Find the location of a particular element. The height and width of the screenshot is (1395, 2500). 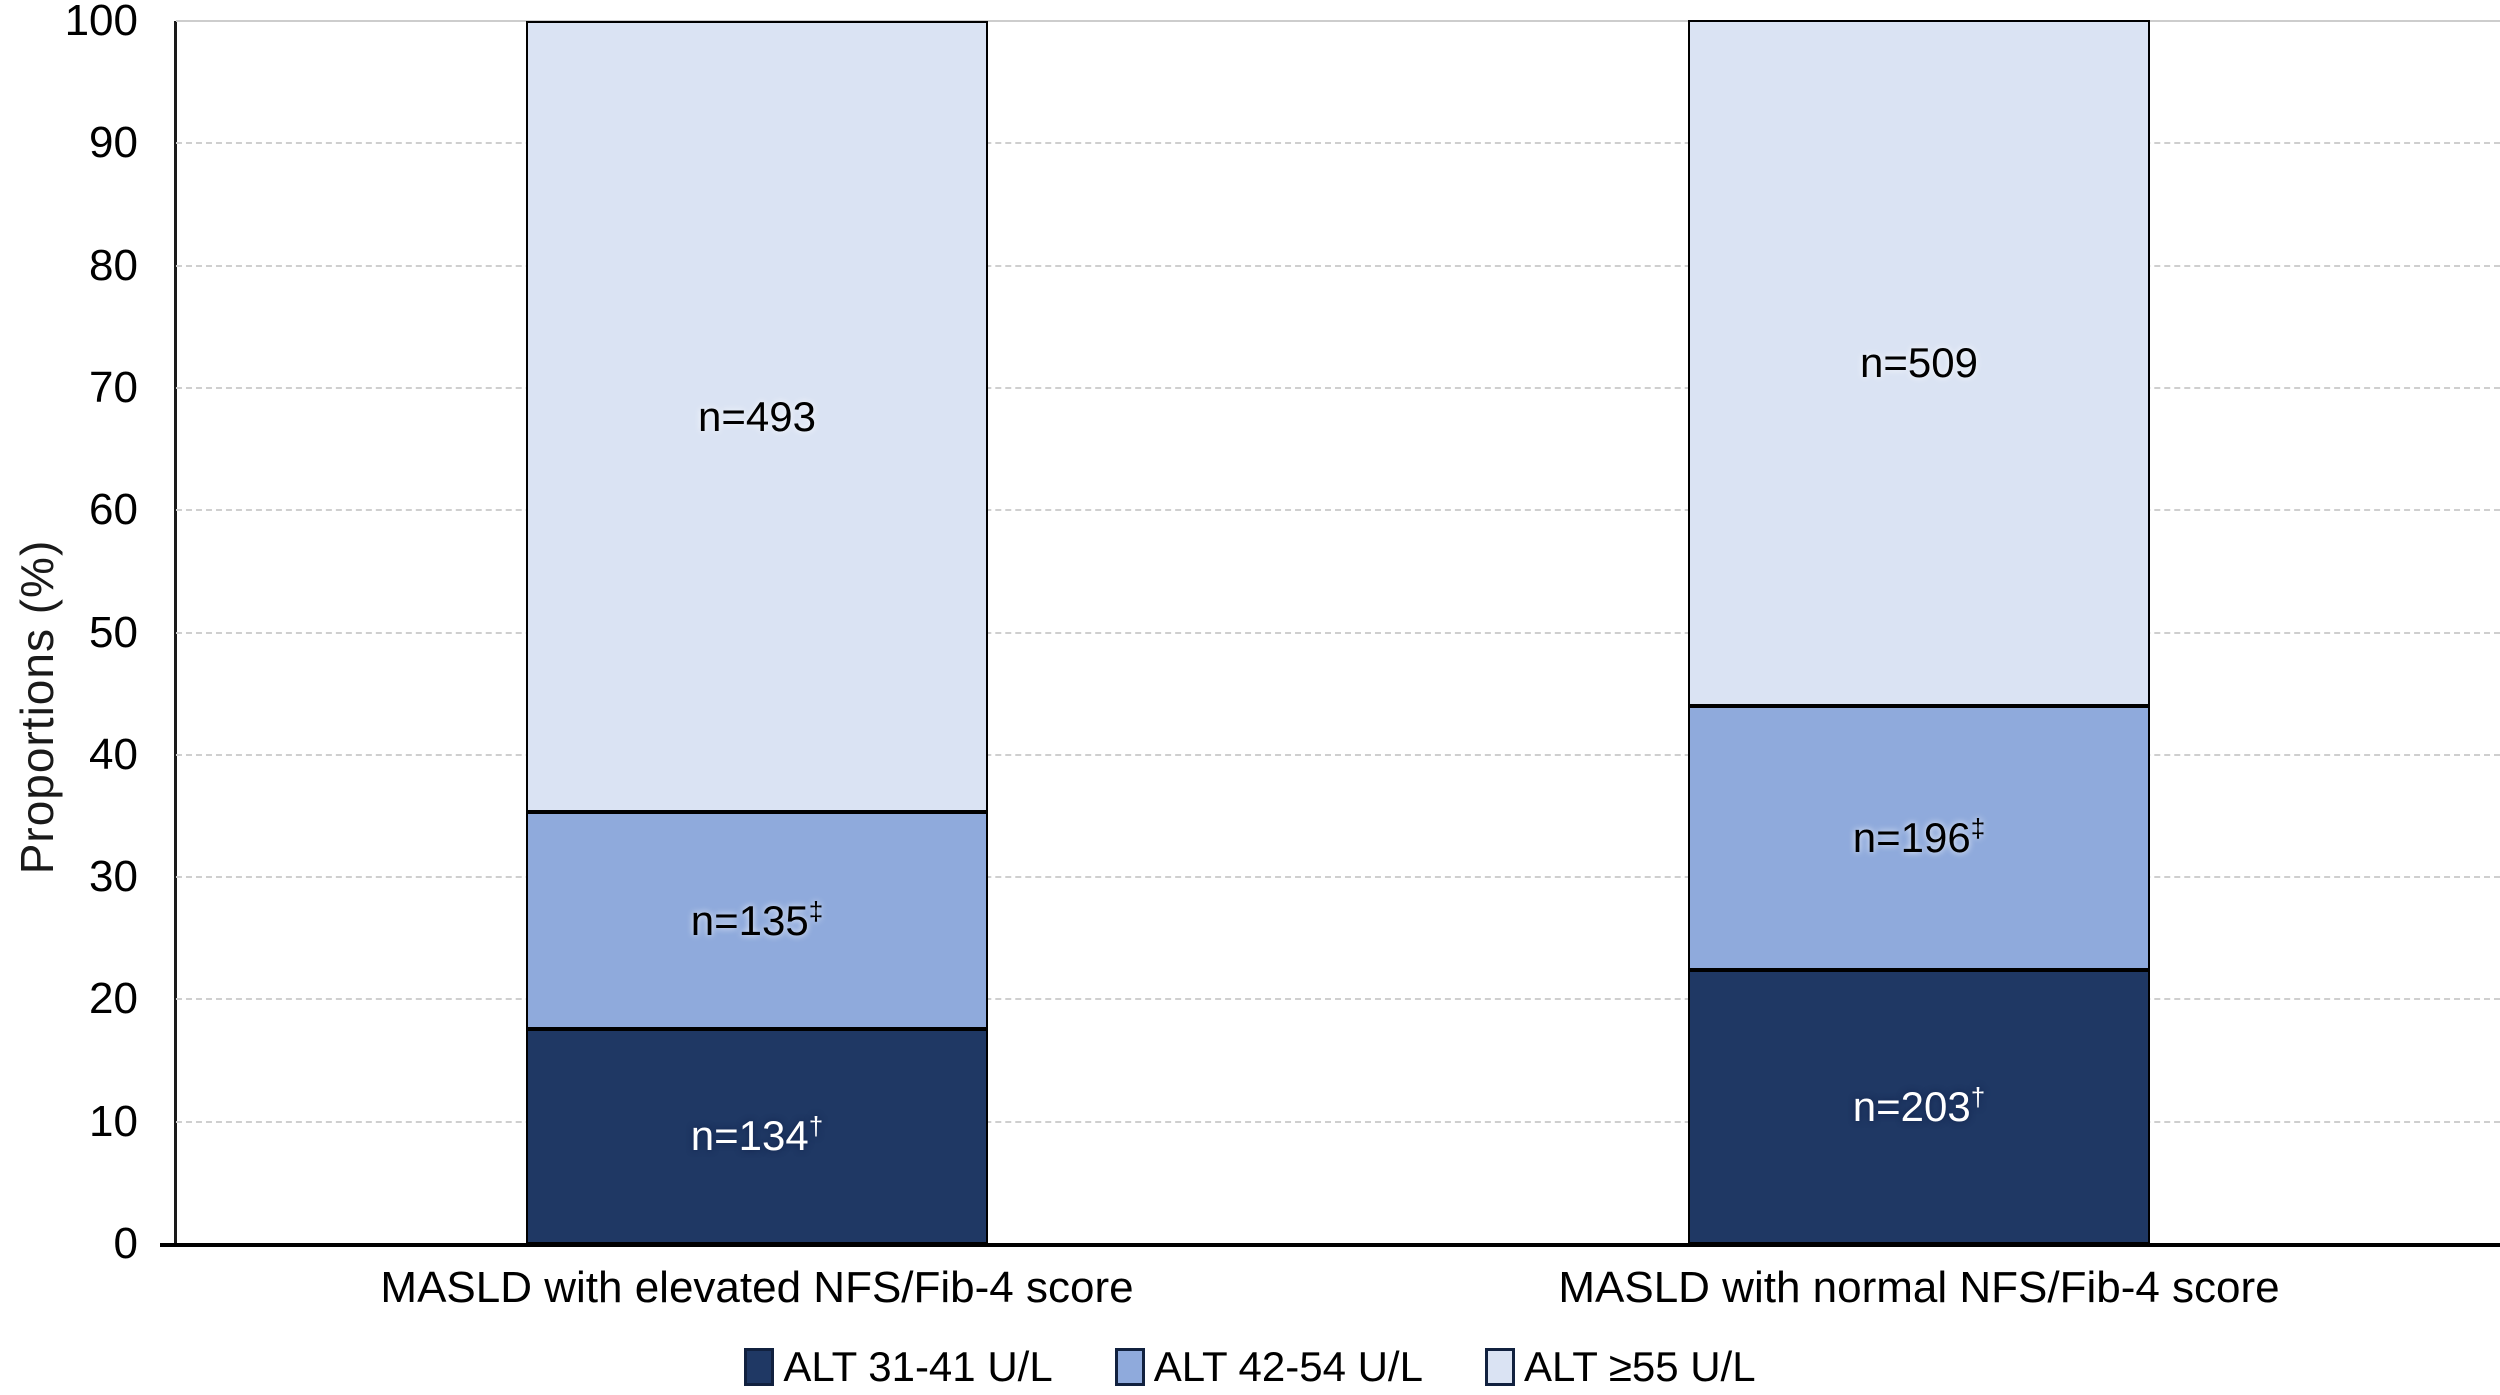

legend-item: ALT ≥55 U/L is located at coordinates (1620, 1367).